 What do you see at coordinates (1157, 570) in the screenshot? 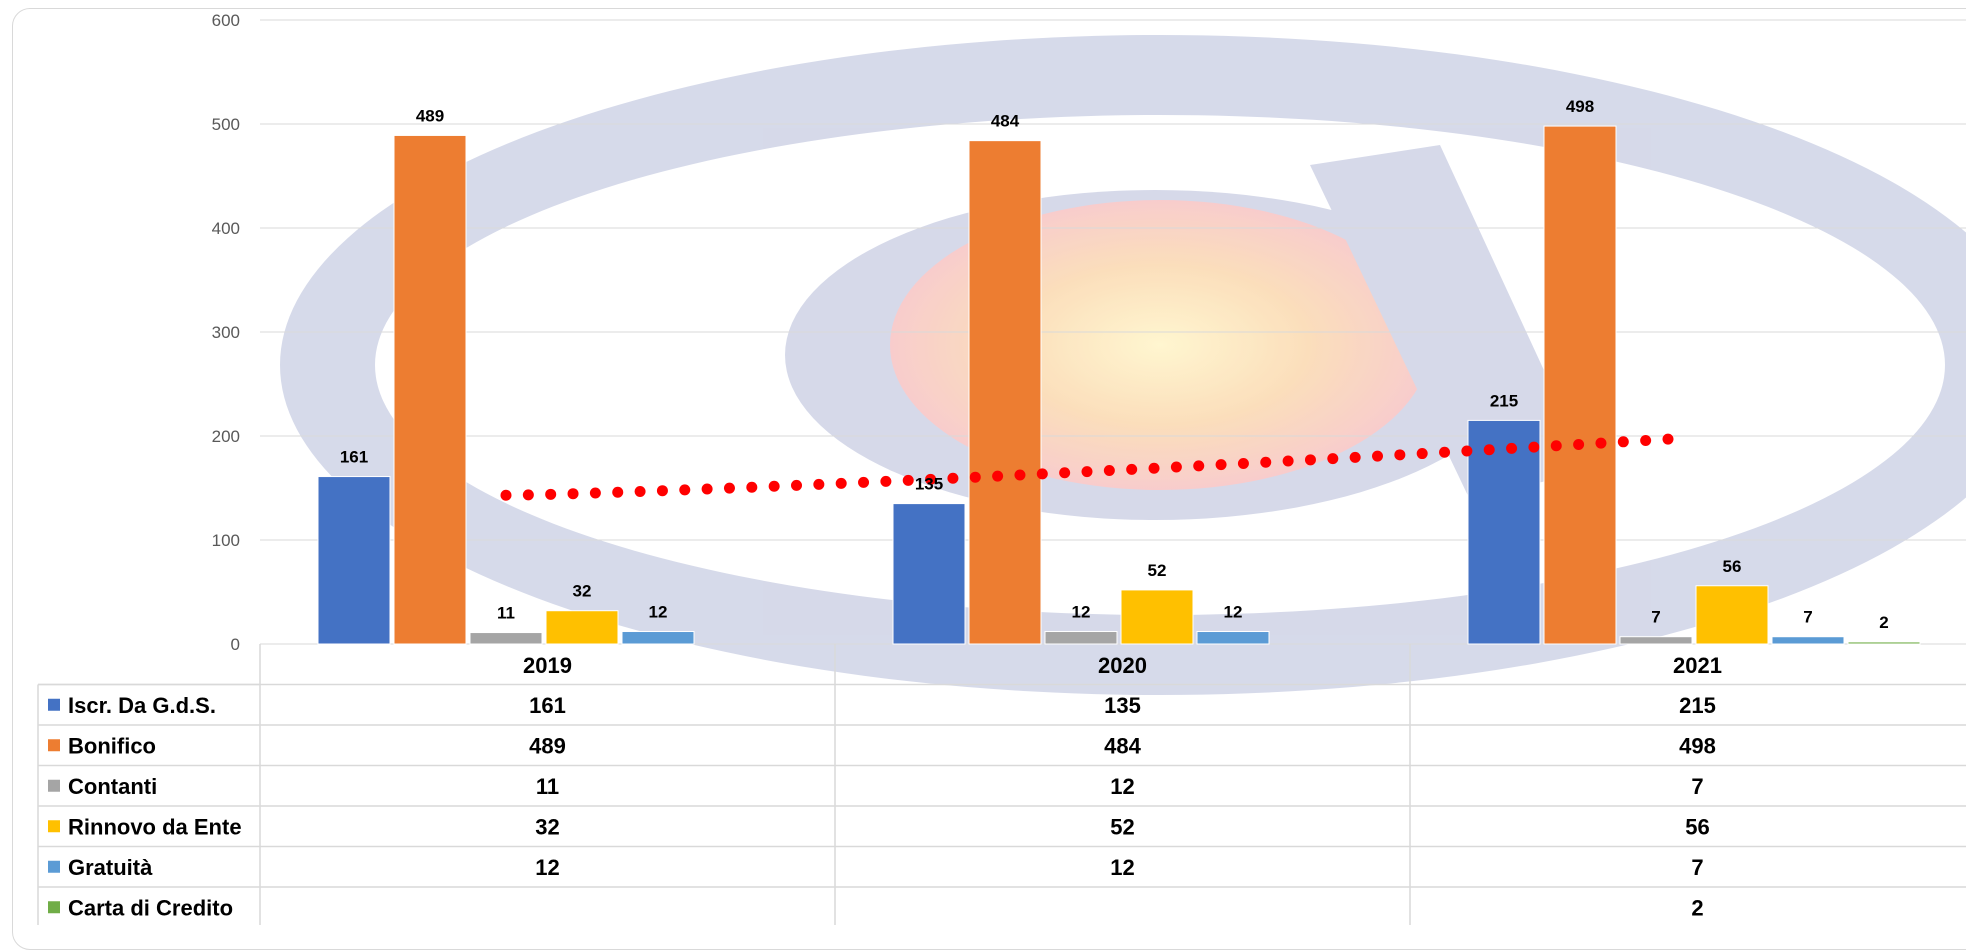
I see `data-label: 52` at bounding box center [1157, 570].